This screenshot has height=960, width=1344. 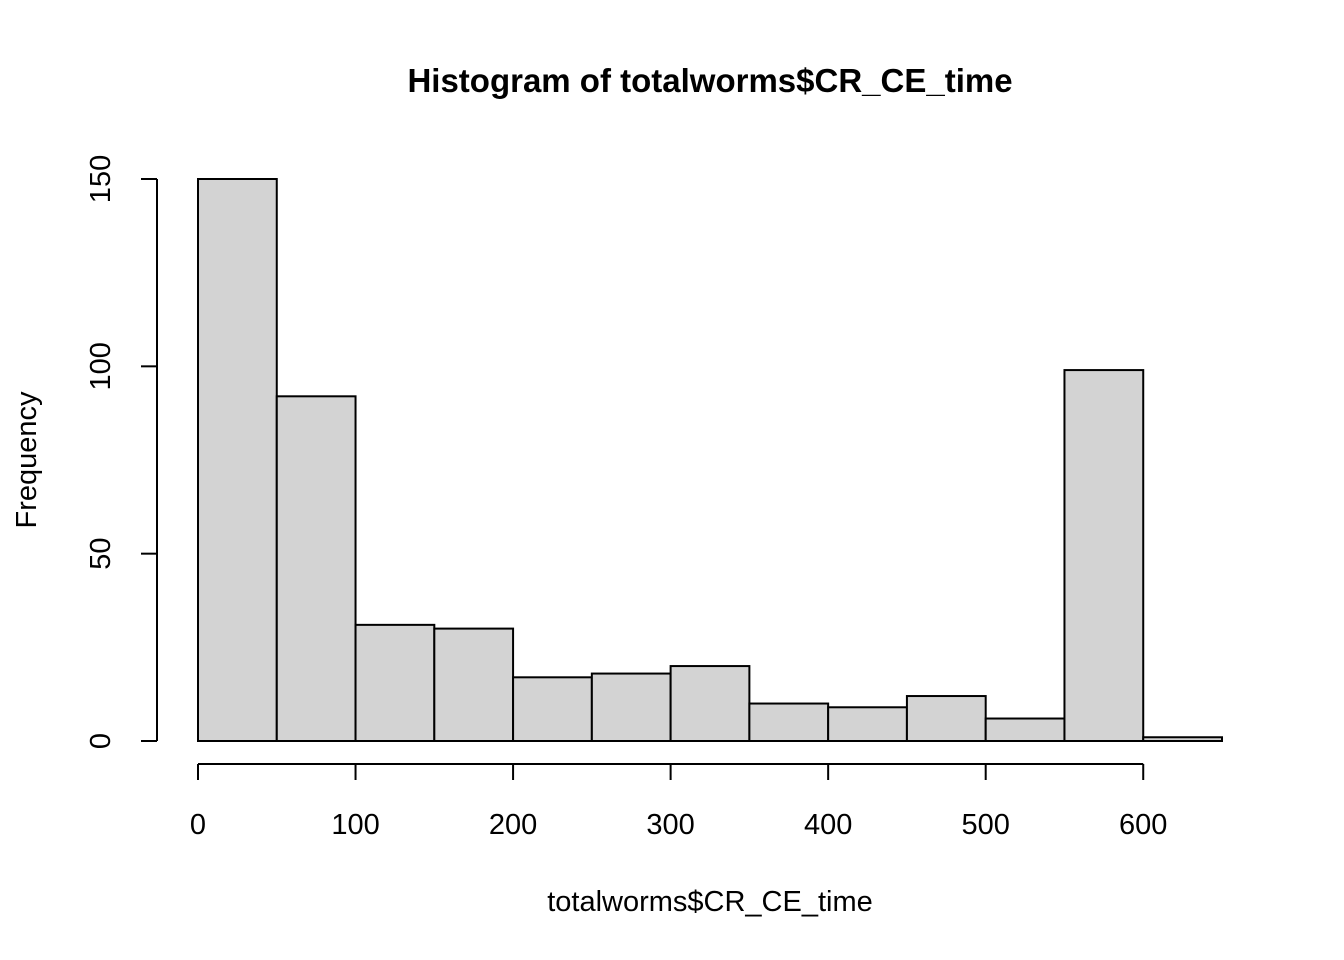 I want to click on y-tick-label: 50, so click(x=101, y=554).